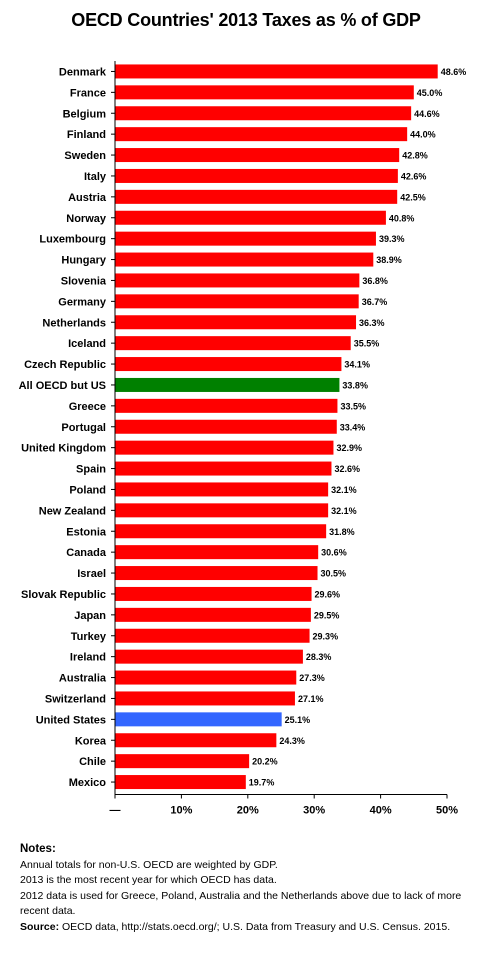 The image size is (492, 958). Describe the element at coordinates (265, 762) in the screenshot. I see `value-label: 20.2%` at that location.